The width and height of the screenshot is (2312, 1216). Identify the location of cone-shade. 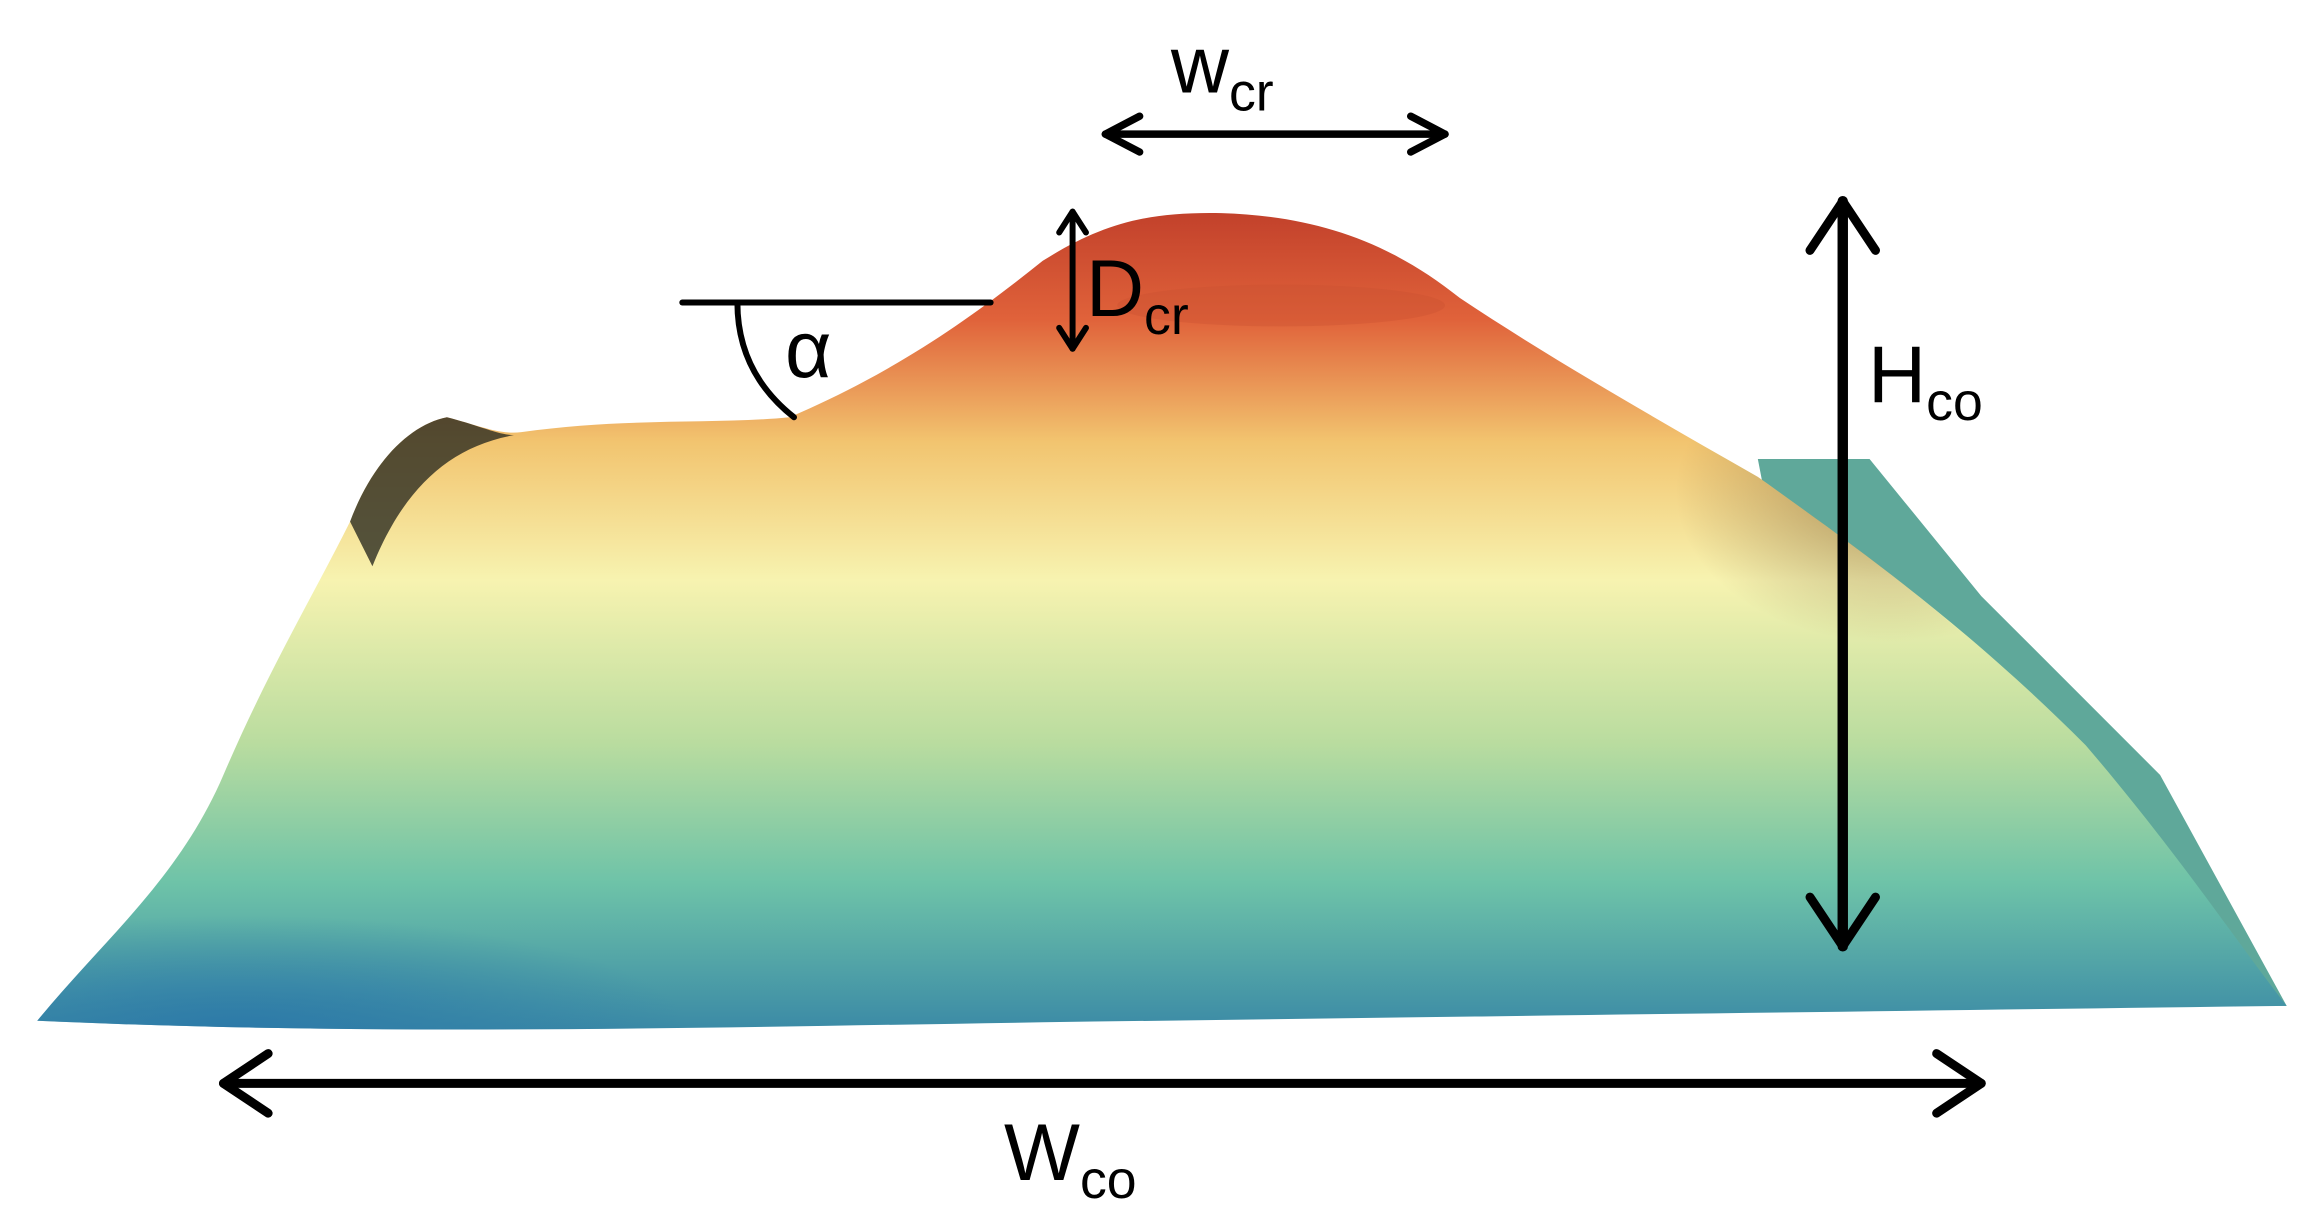
(1706, 513).